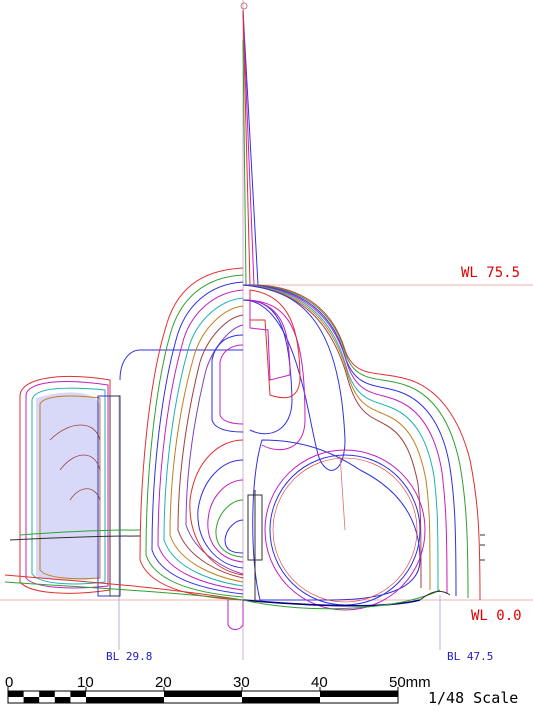  Describe the element at coordinates (241, 682) in the screenshot. I see `scale-tick-label: 30` at that location.